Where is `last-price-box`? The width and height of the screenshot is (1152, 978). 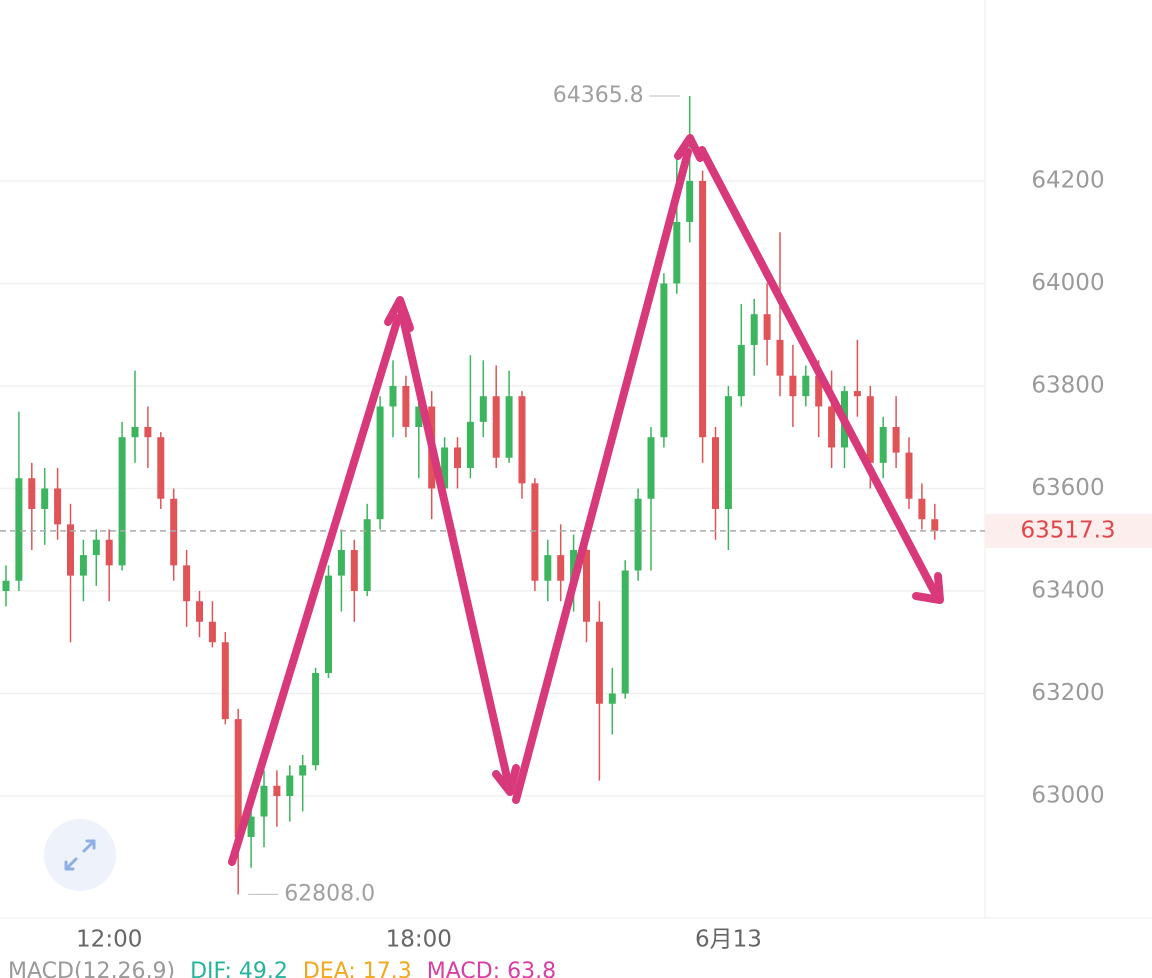
last-price-box is located at coordinates (1068, 530).